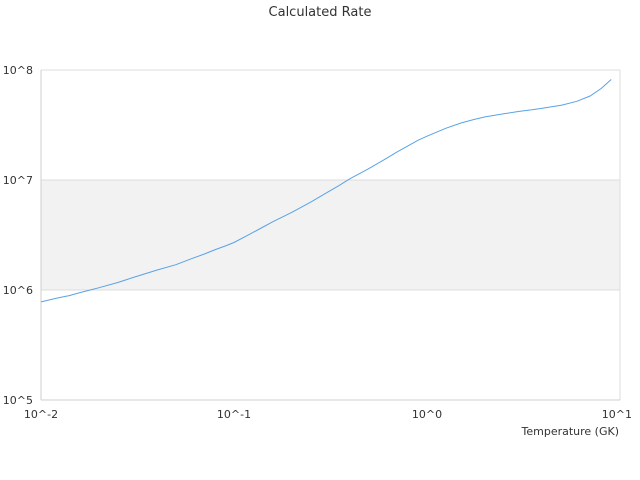  Describe the element at coordinates (320, 12) in the screenshot. I see `chart-title: Calculated Rate` at that location.